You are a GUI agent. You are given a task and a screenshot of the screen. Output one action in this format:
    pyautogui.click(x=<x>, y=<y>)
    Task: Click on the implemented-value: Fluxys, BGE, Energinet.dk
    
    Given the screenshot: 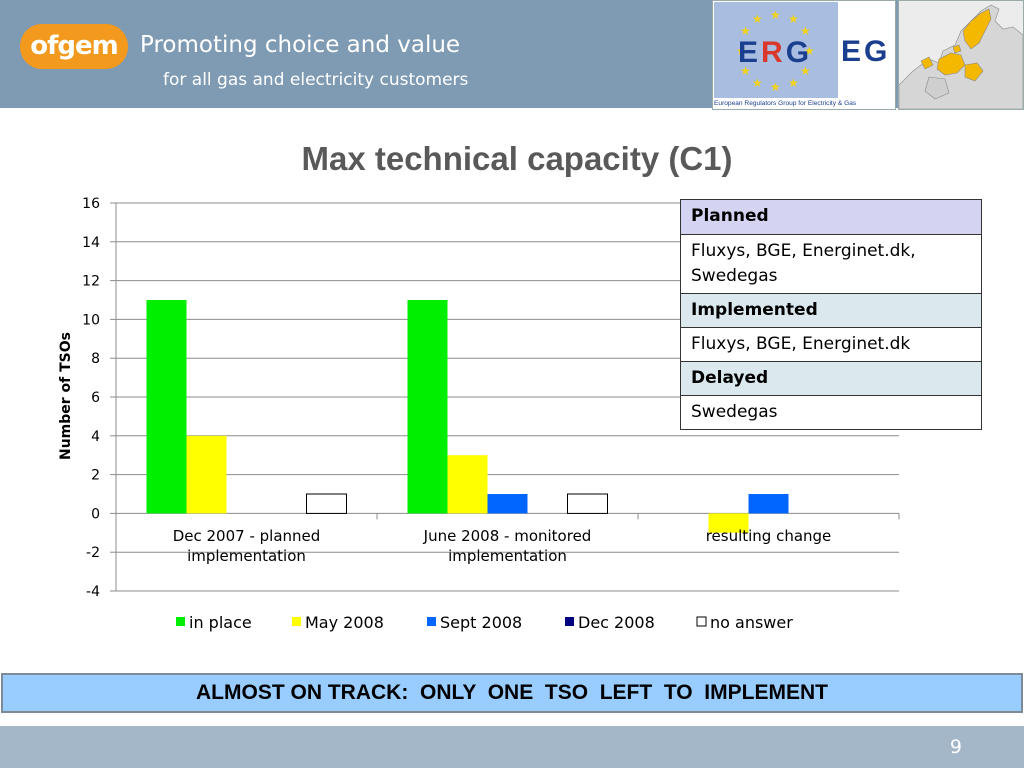 What is the action you would take?
    pyautogui.click(x=831, y=345)
    